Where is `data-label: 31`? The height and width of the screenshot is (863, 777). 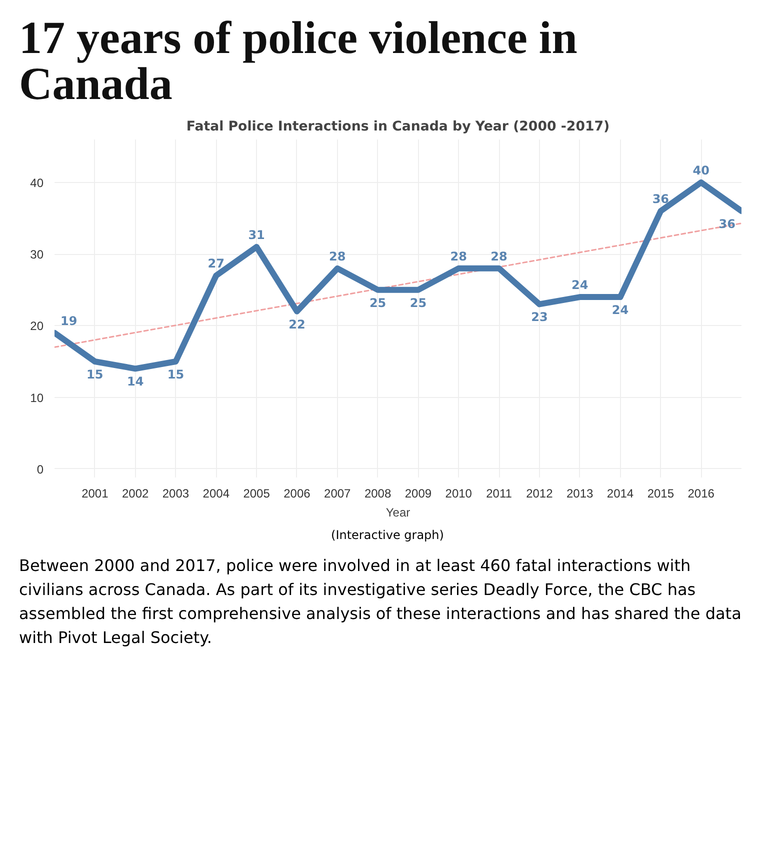
data-label: 31 is located at coordinates (256, 235).